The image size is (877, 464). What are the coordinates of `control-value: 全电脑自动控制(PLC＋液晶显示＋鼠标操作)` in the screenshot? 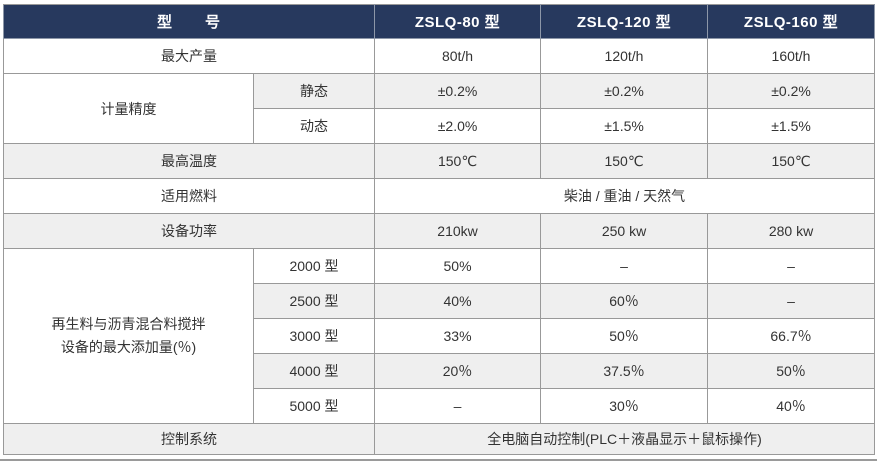 It's located at (625, 439).